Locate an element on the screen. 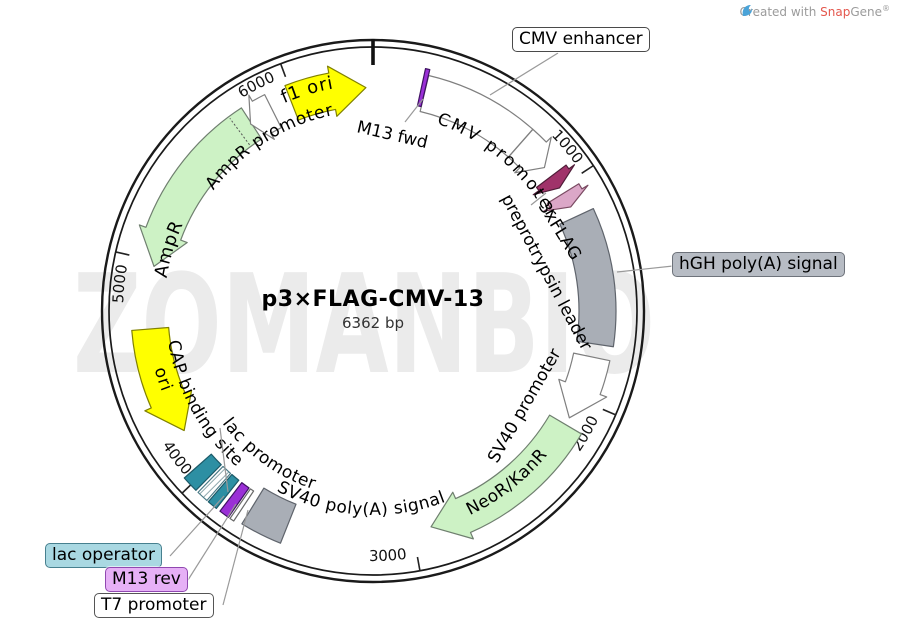 The width and height of the screenshot is (900, 625). 3xflag-line is located at coordinates (538, 199).